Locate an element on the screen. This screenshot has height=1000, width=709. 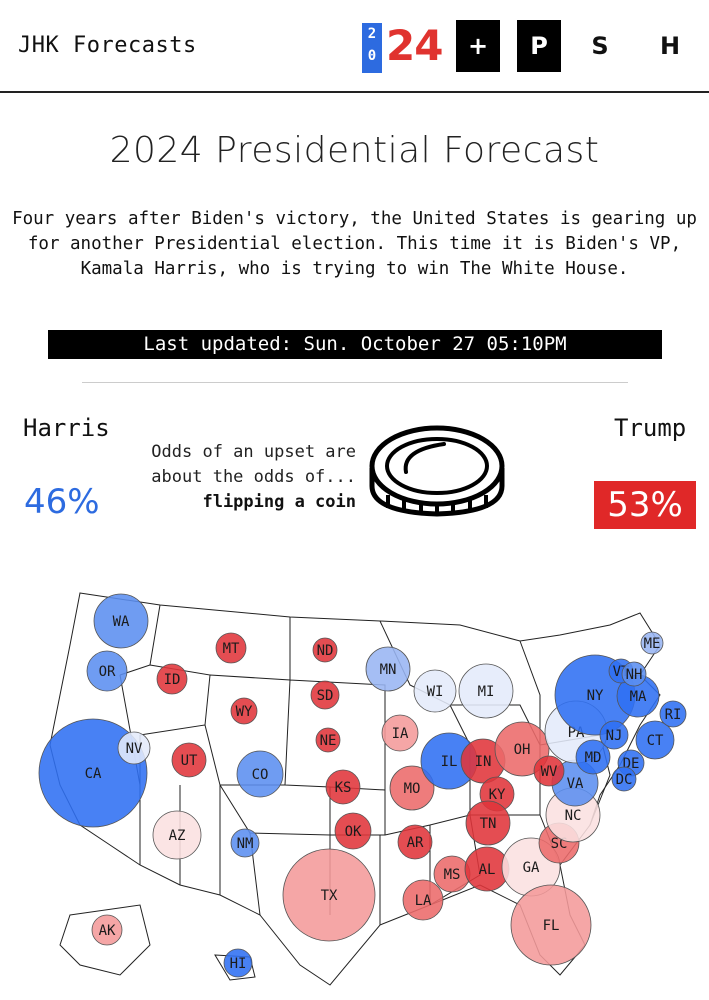
state-label-mo: MO is located at coordinates (412, 789).